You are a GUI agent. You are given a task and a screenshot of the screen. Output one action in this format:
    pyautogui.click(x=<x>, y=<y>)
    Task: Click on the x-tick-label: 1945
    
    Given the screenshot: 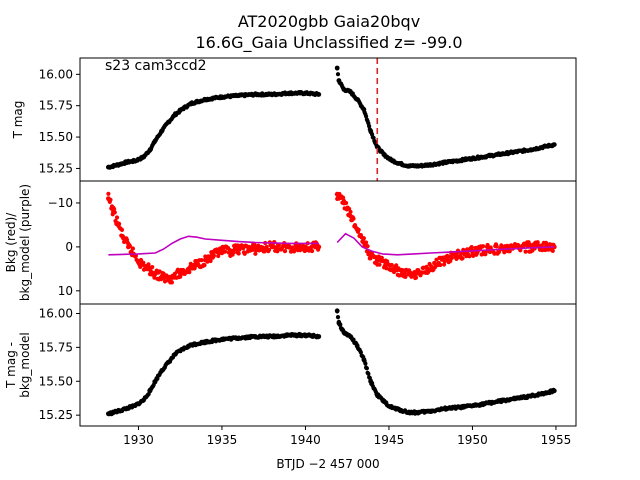 What is the action you would take?
    pyautogui.click(x=389, y=440)
    